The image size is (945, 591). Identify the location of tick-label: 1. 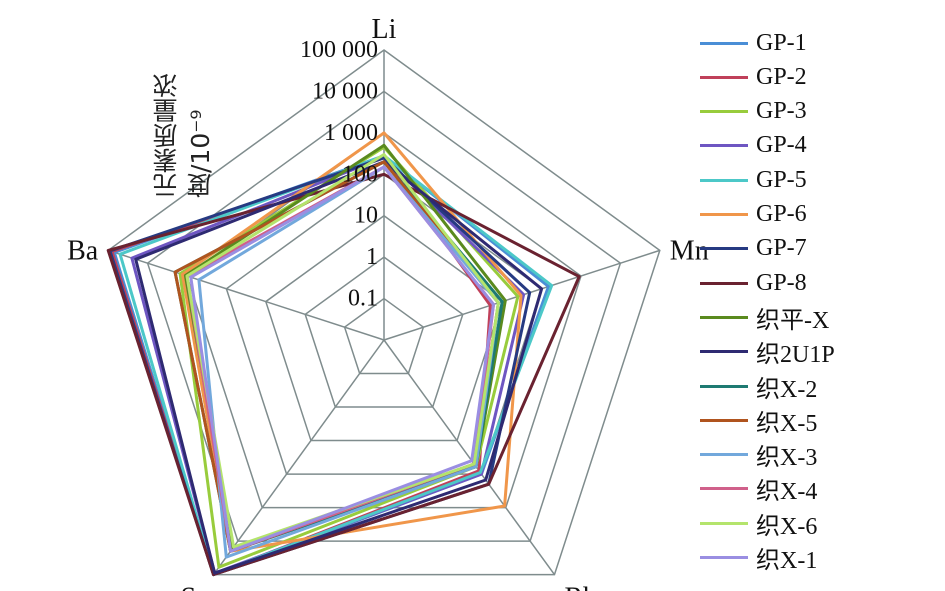
(372, 257).